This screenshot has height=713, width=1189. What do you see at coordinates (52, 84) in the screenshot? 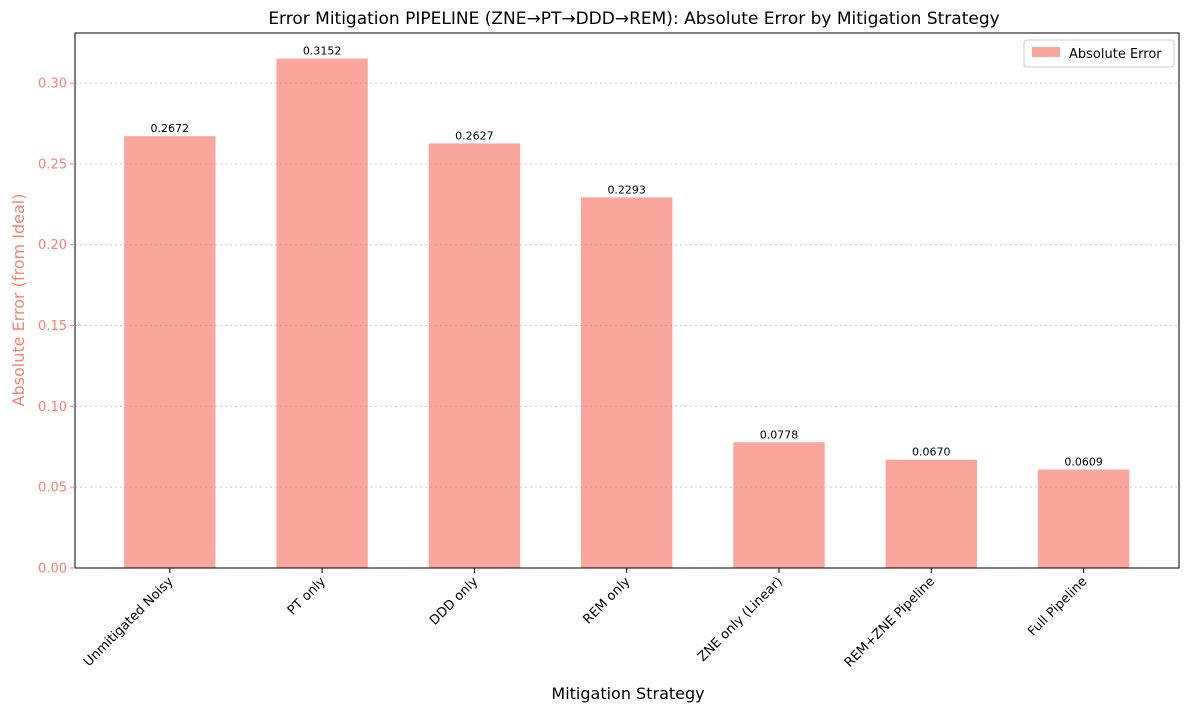
I see `y-tick-label: 0.30` at bounding box center [52, 84].